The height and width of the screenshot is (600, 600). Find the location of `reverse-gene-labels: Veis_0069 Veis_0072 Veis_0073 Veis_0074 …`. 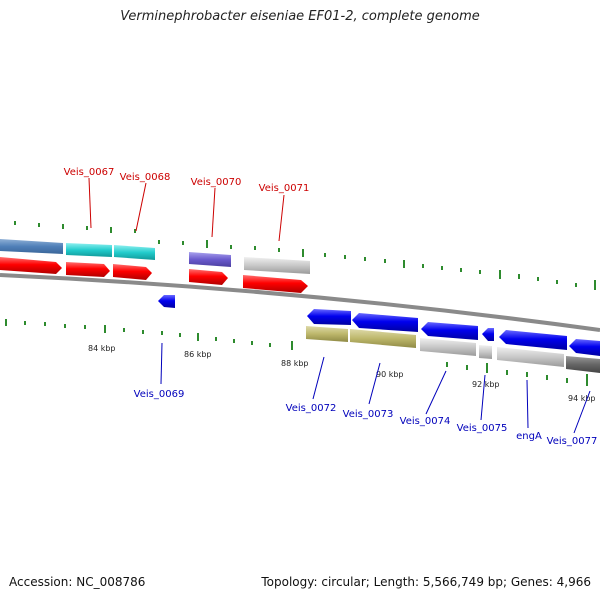

reverse-gene-labels: Veis_0069 Veis_0072 Veis_0073 Veis_0074 … is located at coordinates (366, 394).